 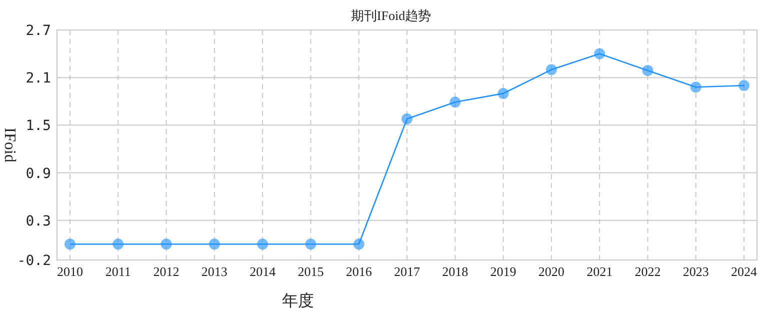 I want to click on x-tick-label: 2012, so click(x=166, y=271).